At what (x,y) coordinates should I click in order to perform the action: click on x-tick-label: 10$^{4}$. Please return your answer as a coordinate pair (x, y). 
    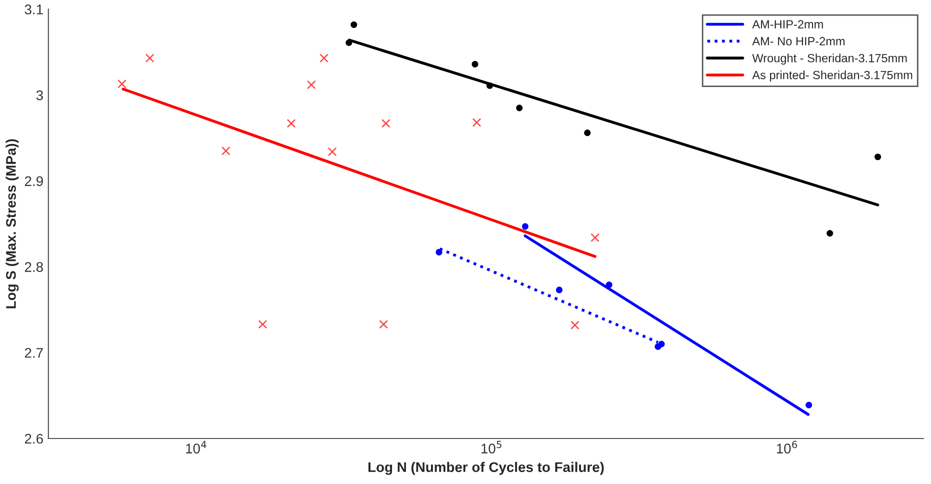
    Looking at the image, I should click on (196, 447).